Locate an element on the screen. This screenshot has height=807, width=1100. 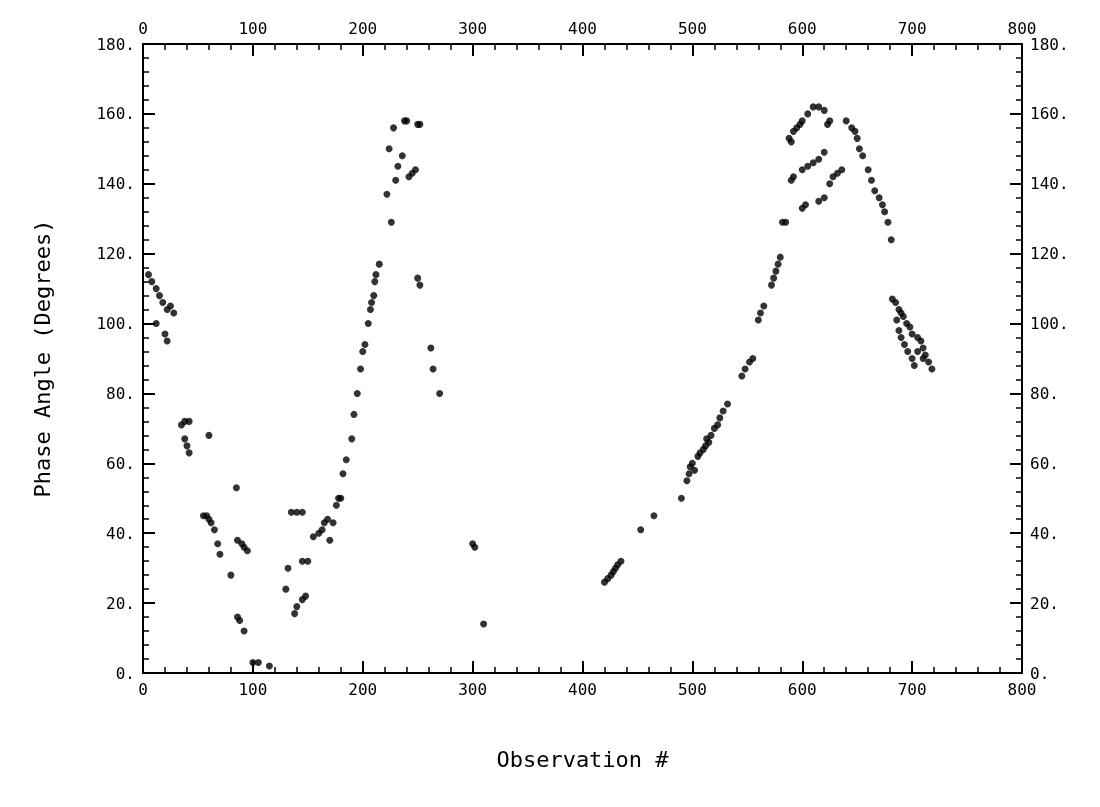
y2-tick-label: 100. is located at coordinates (1049, 324).